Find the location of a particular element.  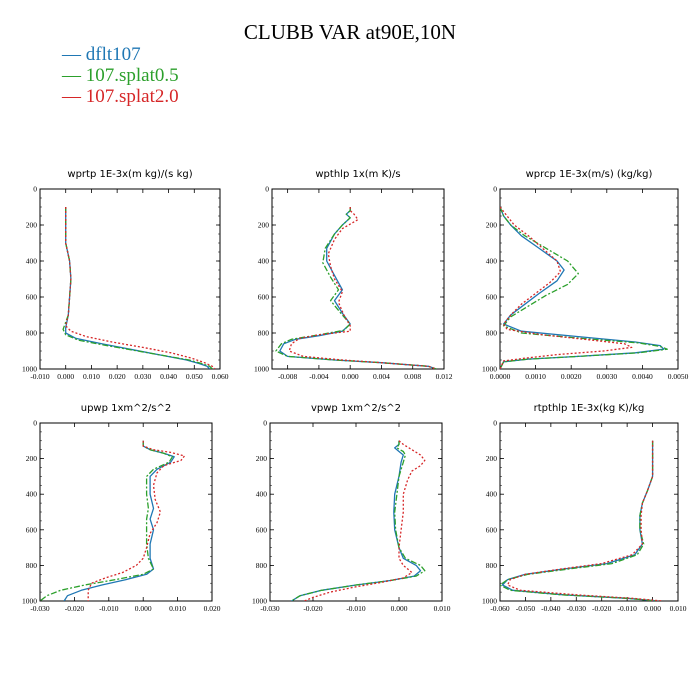

x-tick-label: 0.0020 is located at coordinates (571, 376).